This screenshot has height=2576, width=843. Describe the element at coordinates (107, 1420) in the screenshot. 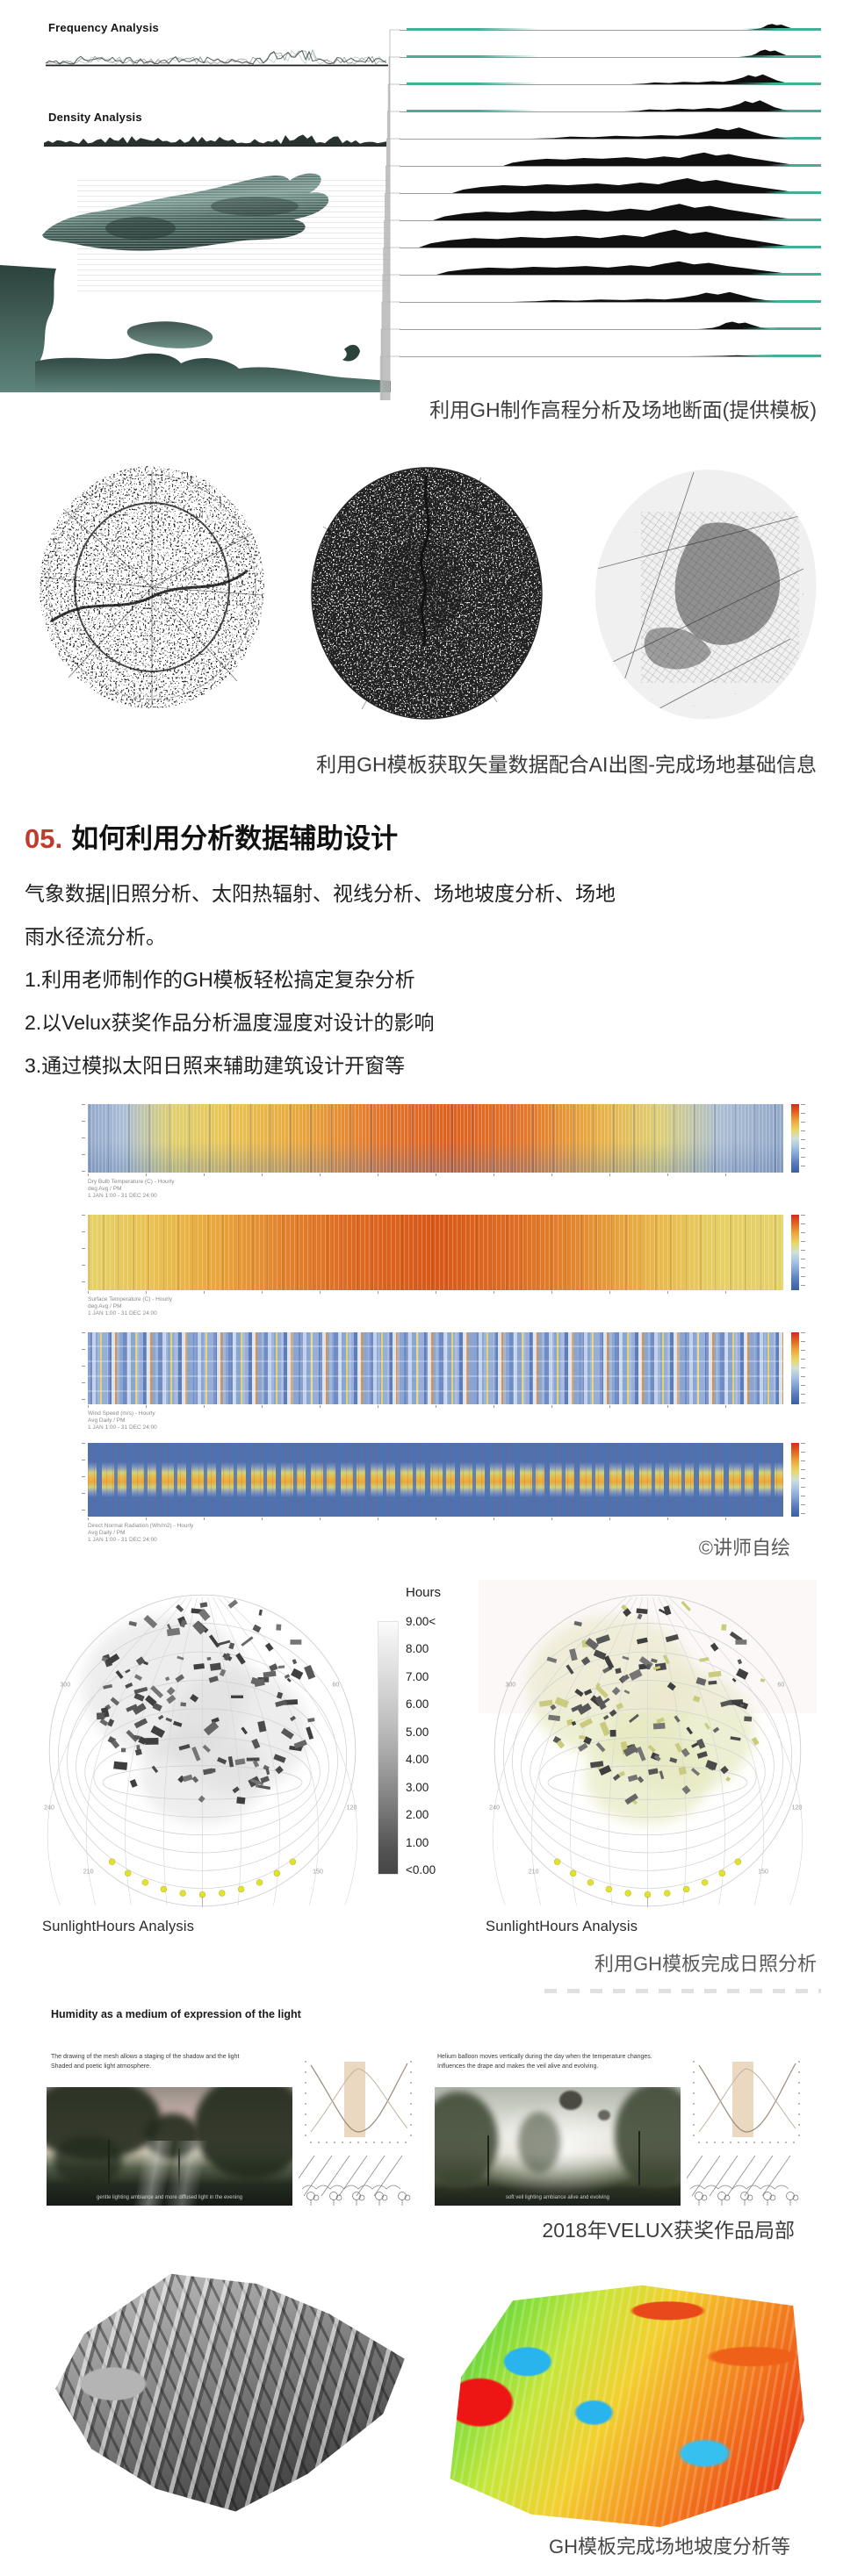

I see `footer-line: Avg Daily / PM` at that location.